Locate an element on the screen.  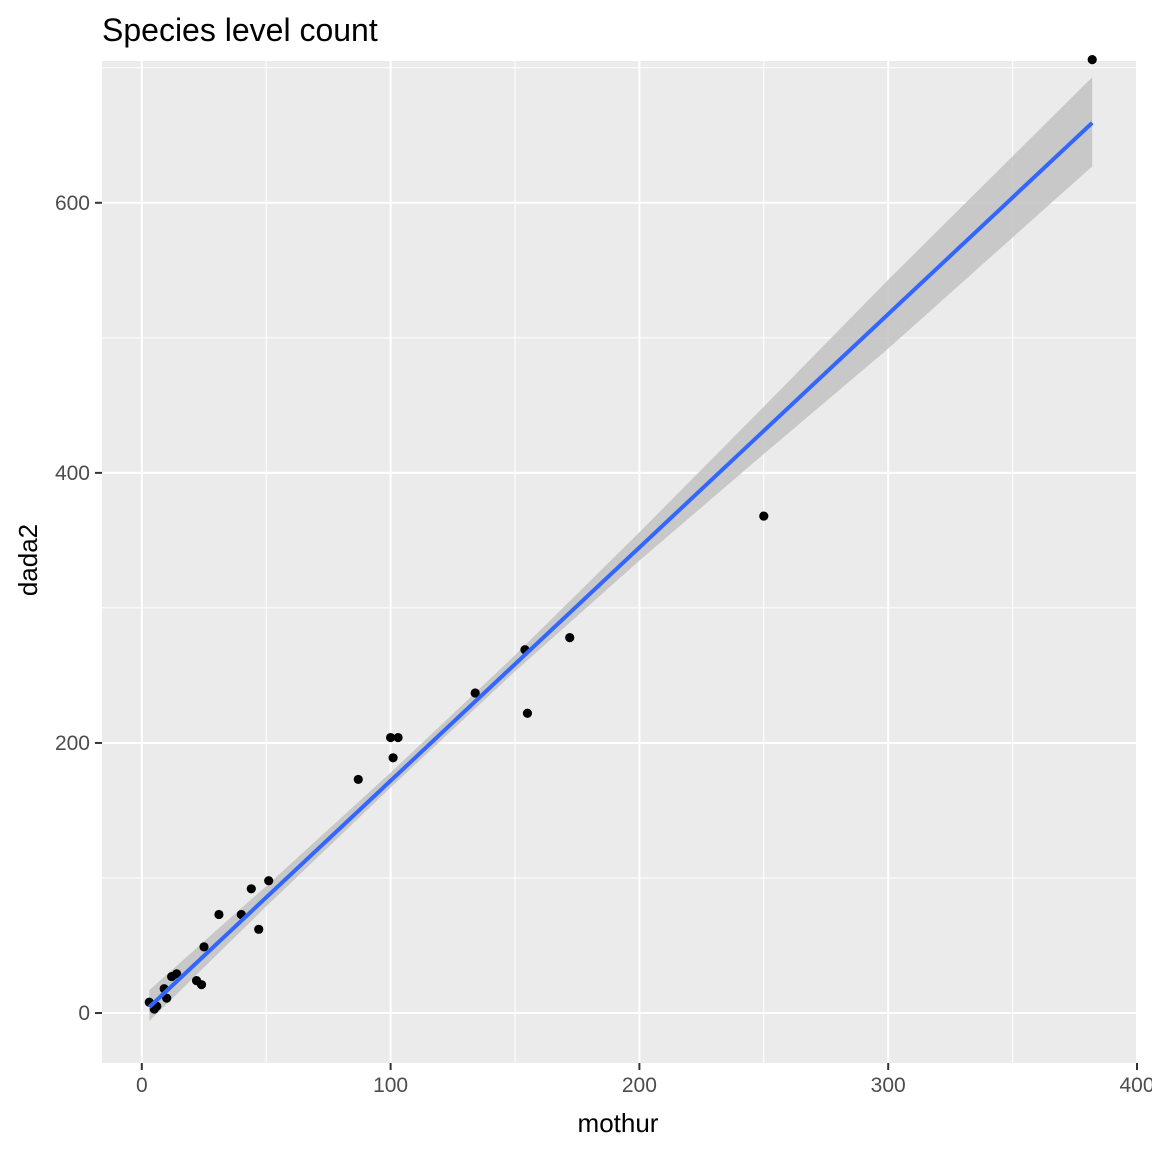
x-tick-label: 300 is located at coordinates (888, 1085).